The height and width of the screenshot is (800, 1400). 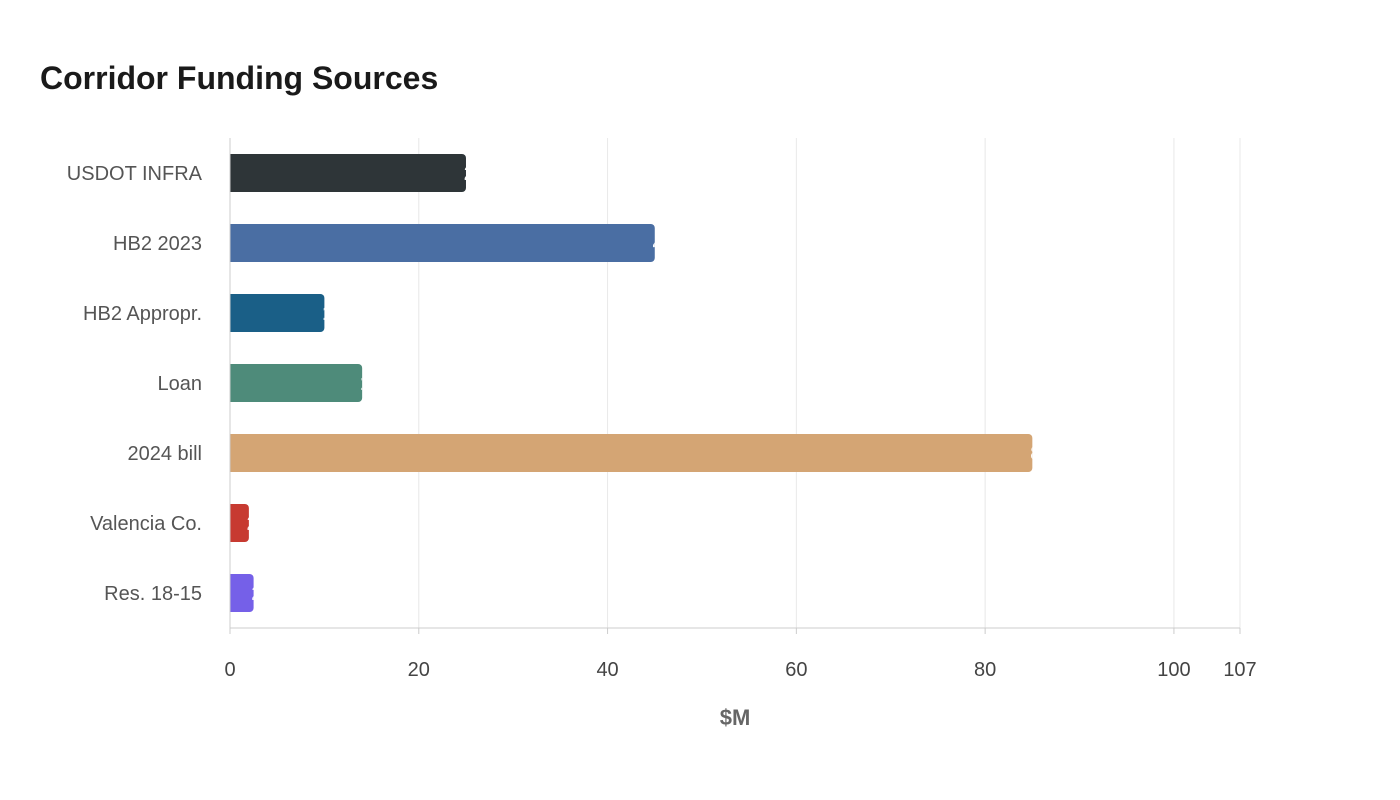 What do you see at coordinates (146, 524) in the screenshot?
I see `category-label: Valencia Co.` at bounding box center [146, 524].